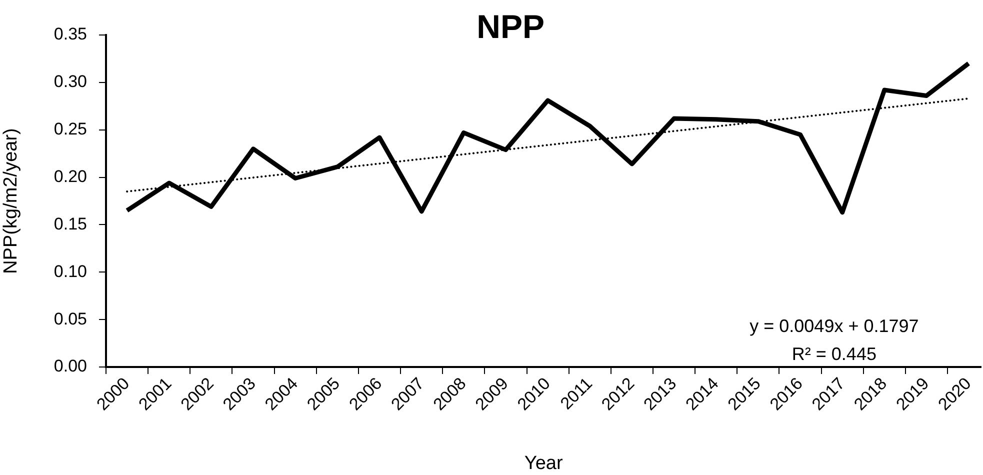 Image resolution: width=983 pixels, height=475 pixels. Describe the element at coordinates (70, 318) in the screenshot. I see `y-tick-label: 0.05` at that location.